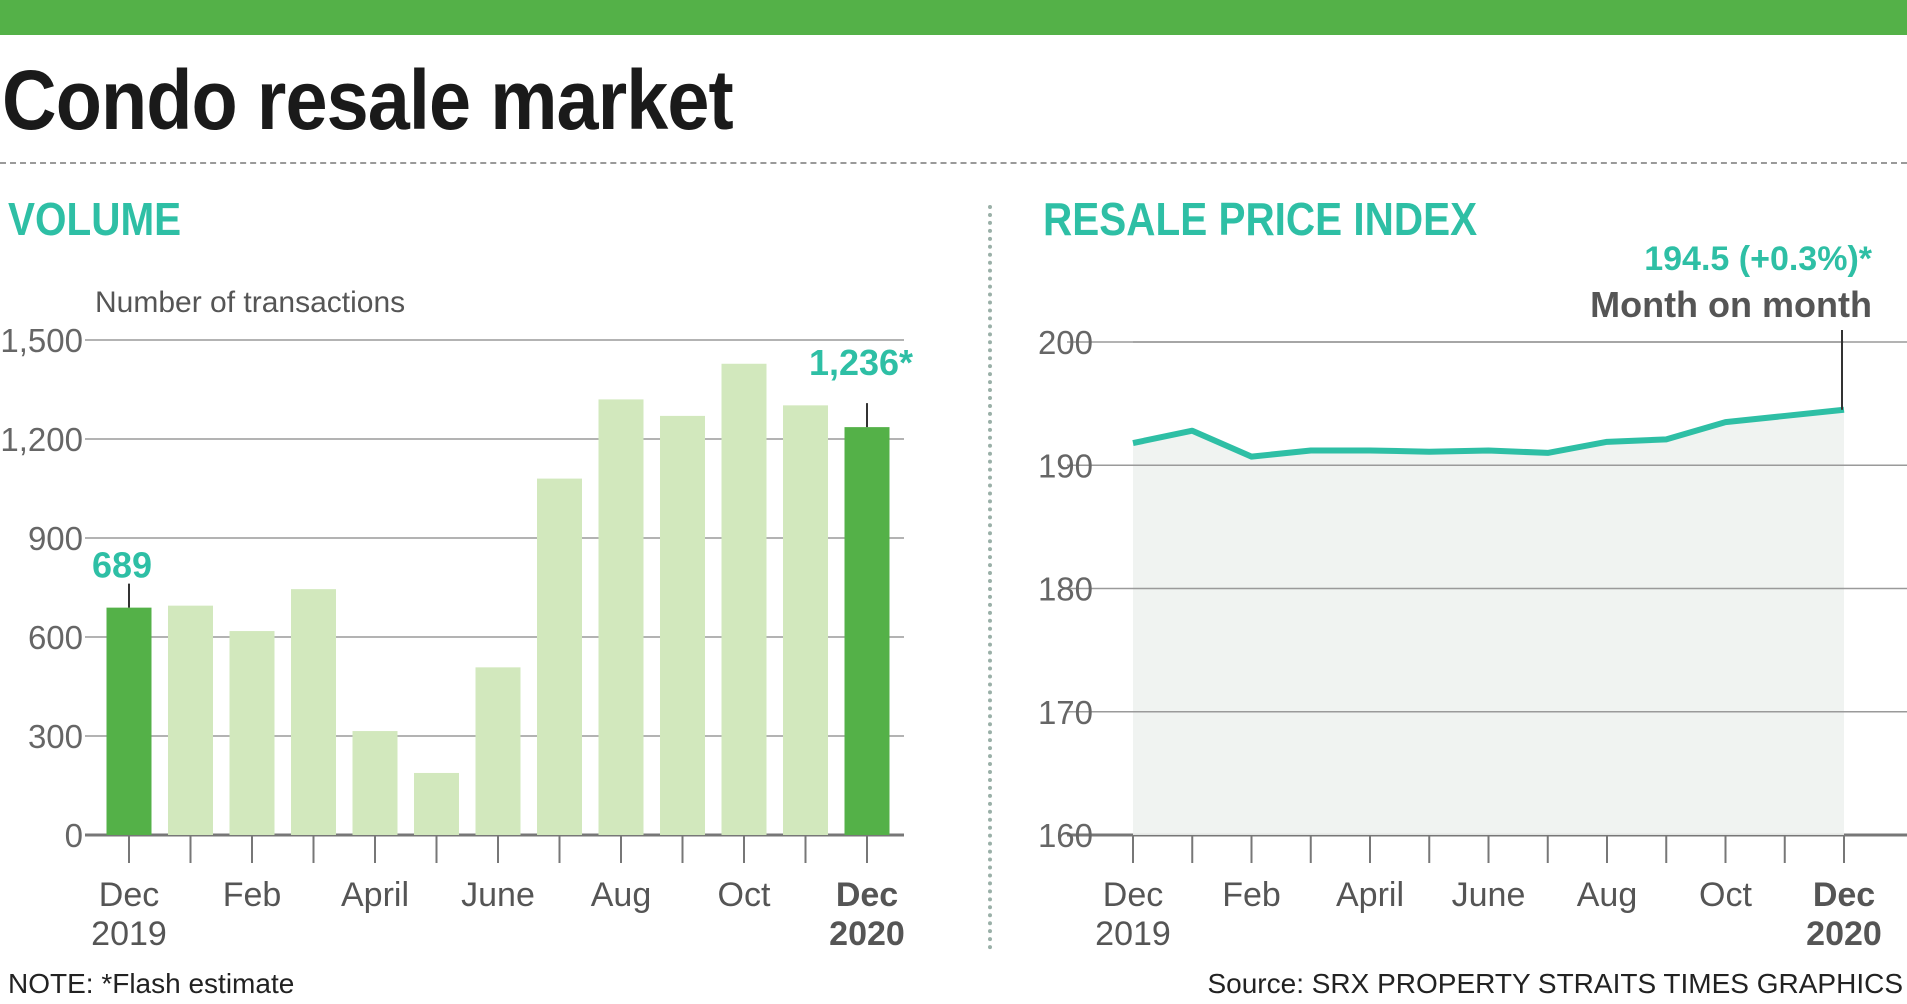 The height and width of the screenshot is (1004, 1907). I want to click on rpi-x-label: June, so click(1489, 895).